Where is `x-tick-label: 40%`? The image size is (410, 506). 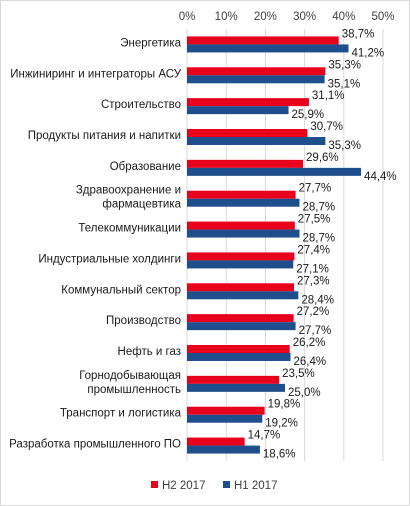 x-tick-label: 40% is located at coordinates (343, 17).